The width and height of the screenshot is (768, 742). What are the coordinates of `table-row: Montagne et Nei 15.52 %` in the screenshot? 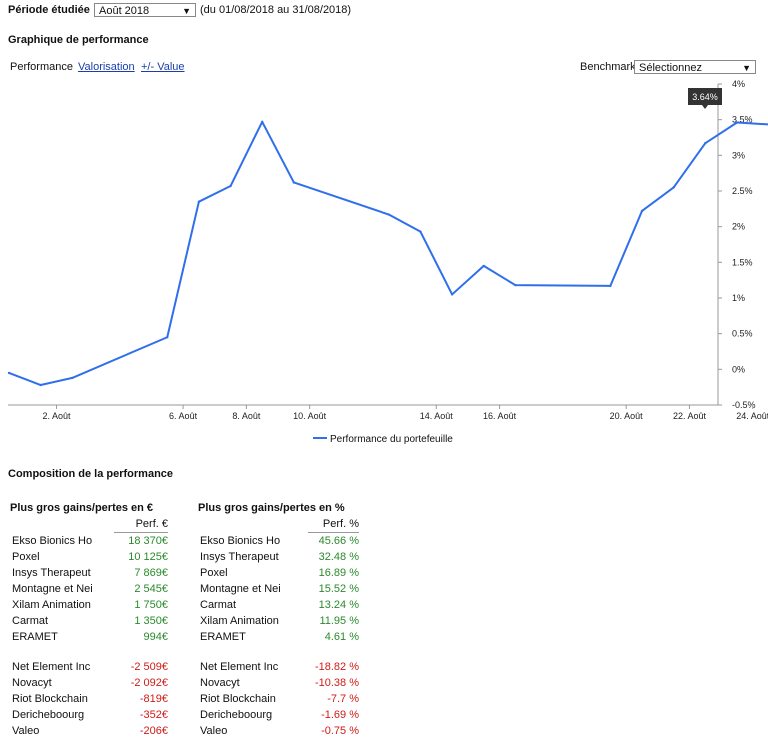 It's located at (279, 589).